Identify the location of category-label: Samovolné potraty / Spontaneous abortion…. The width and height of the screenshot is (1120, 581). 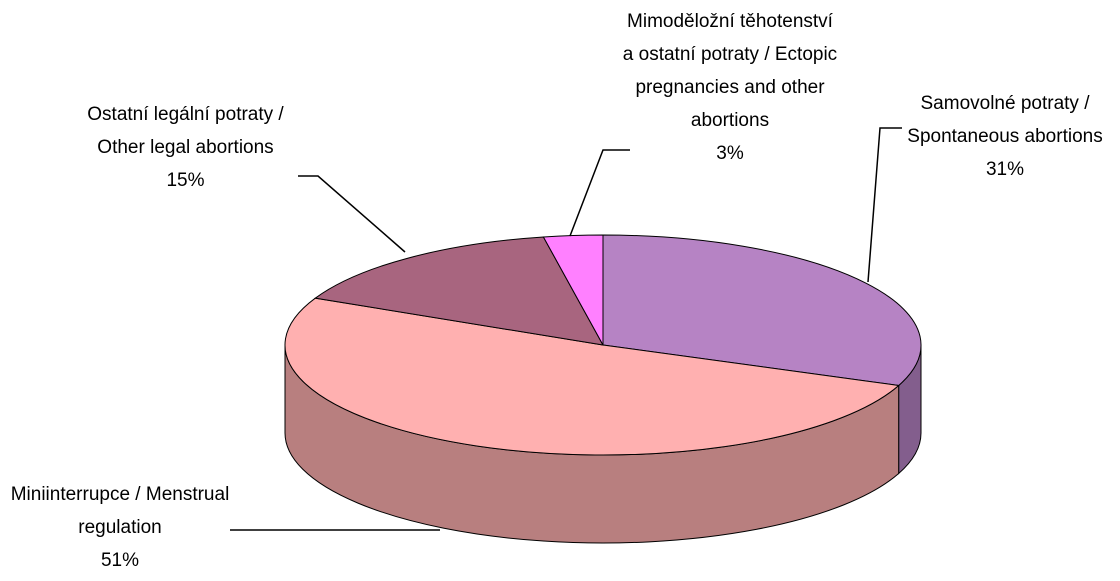
(1005, 120).